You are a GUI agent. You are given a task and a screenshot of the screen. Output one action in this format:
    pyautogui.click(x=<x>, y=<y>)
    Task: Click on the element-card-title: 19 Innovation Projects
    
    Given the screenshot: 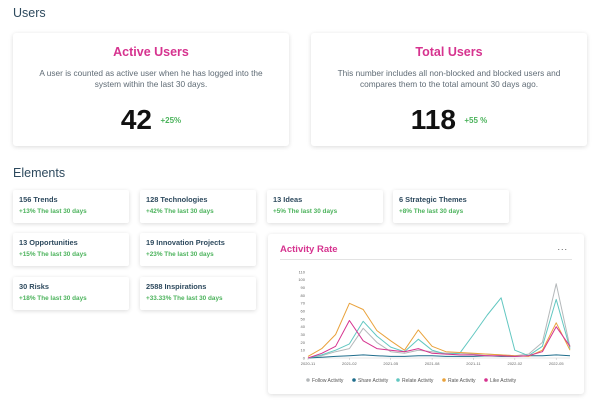 What is the action you would take?
    pyautogui.click(x=185, y=242)
    